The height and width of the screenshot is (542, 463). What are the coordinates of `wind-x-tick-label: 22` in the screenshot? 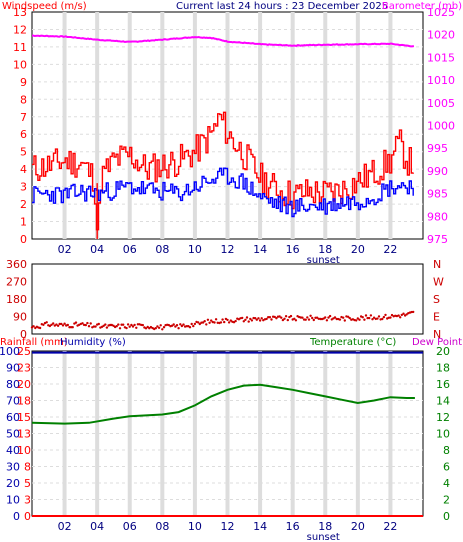 It's located at (390, 249).